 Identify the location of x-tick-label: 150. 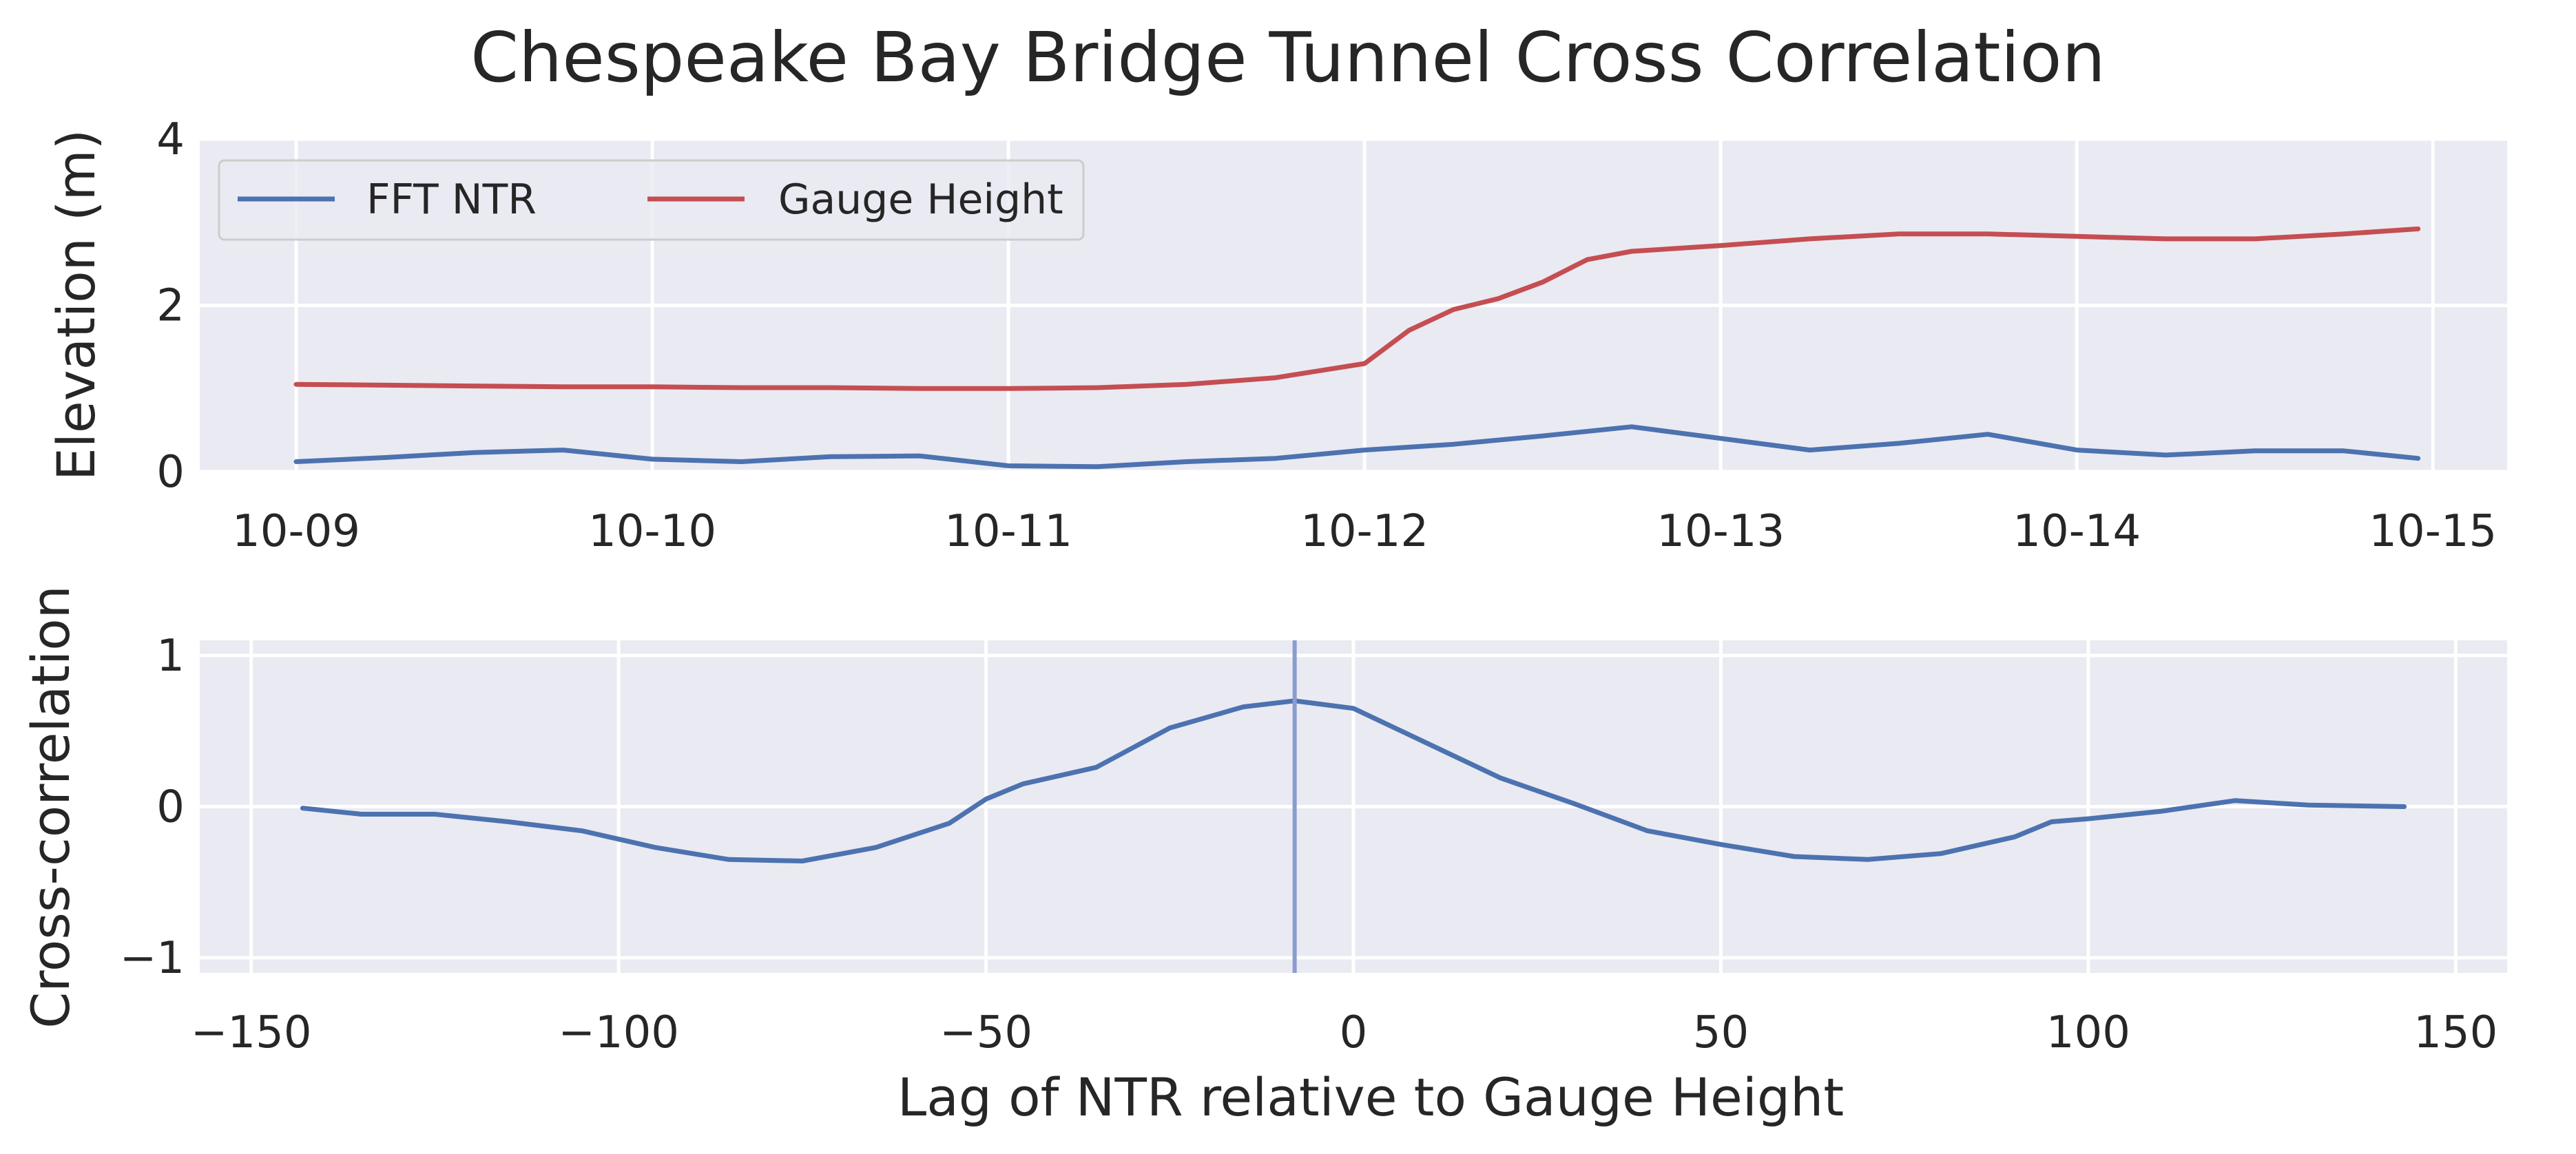
(2455, 1032).